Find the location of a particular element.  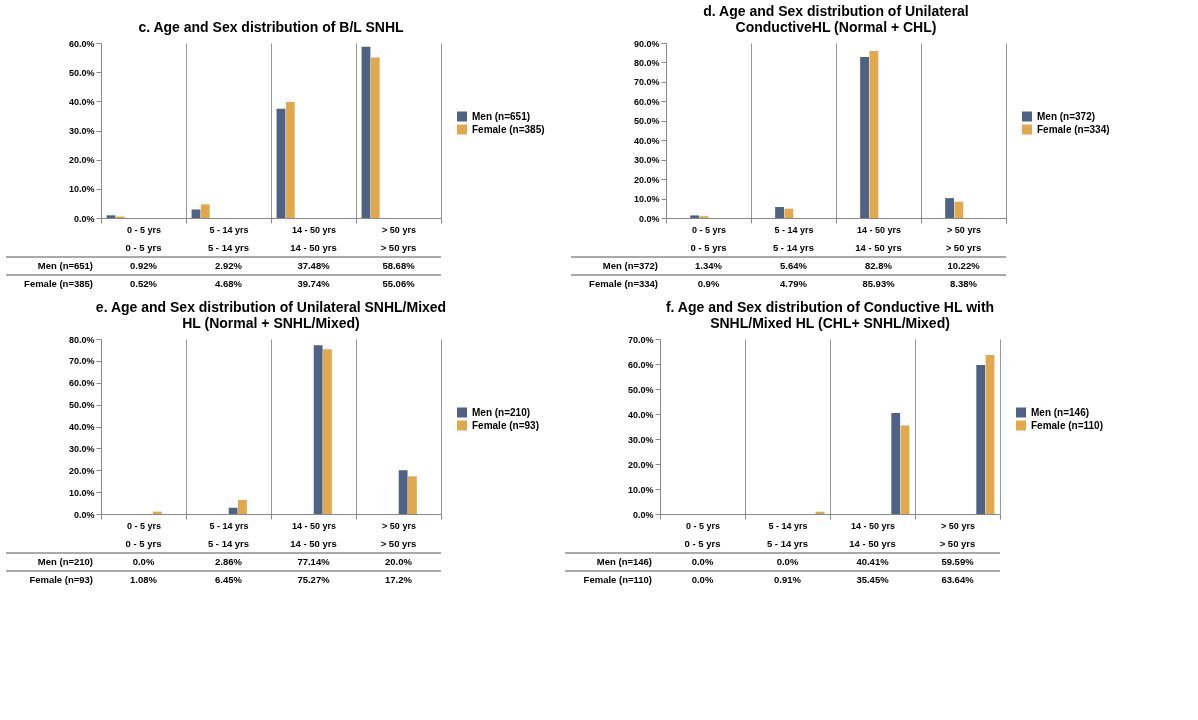

text: Men (n=372) is located at coordinates (630, 265).